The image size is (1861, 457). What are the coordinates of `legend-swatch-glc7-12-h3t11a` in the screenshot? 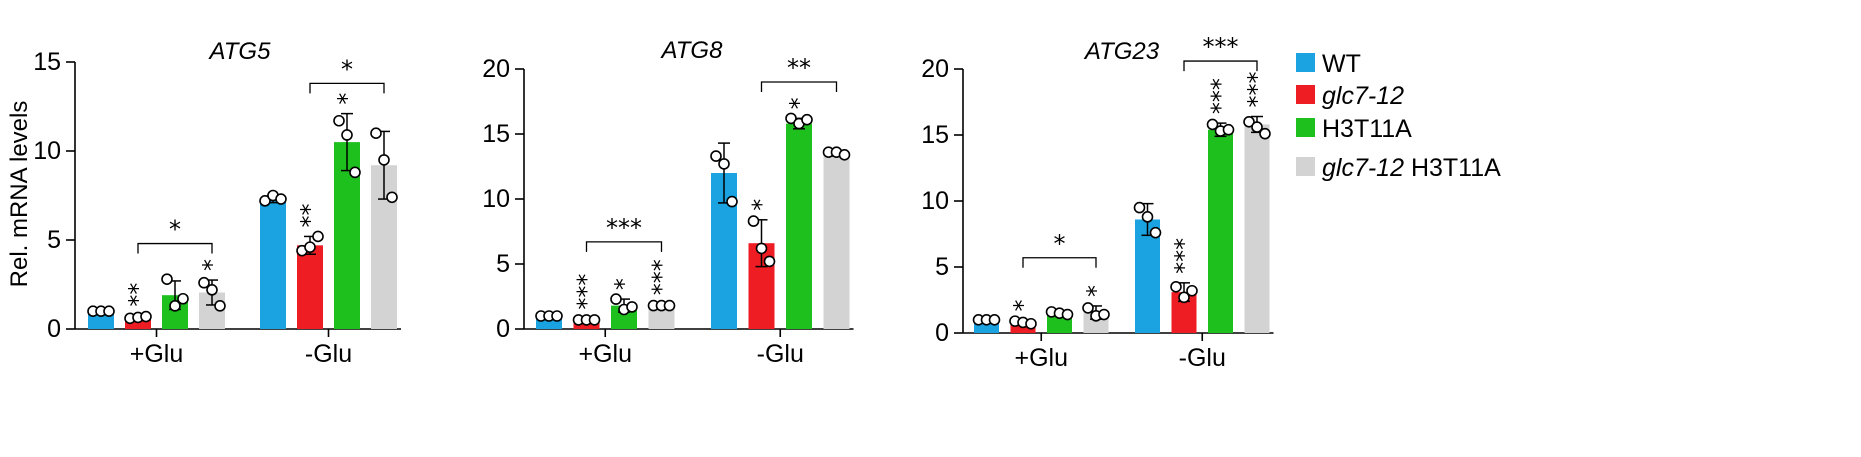 It's located at (1305, 166).